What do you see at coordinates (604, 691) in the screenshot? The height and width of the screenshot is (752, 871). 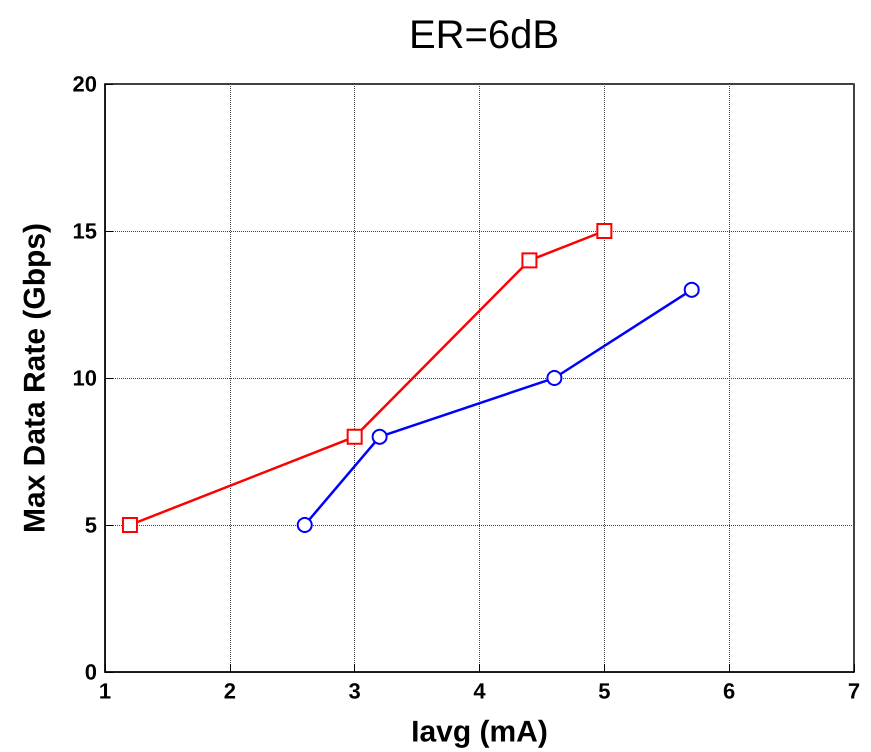 I see `x-tick-label: 5` at bounding box center [604, 691].